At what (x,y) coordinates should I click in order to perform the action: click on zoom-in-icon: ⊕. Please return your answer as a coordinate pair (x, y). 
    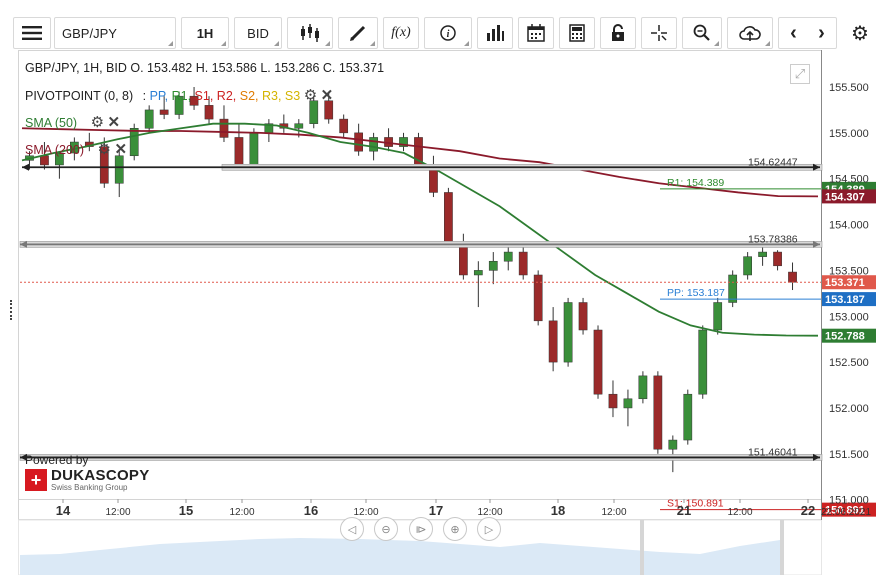
    Looking at the image, I should click on (455, 529).